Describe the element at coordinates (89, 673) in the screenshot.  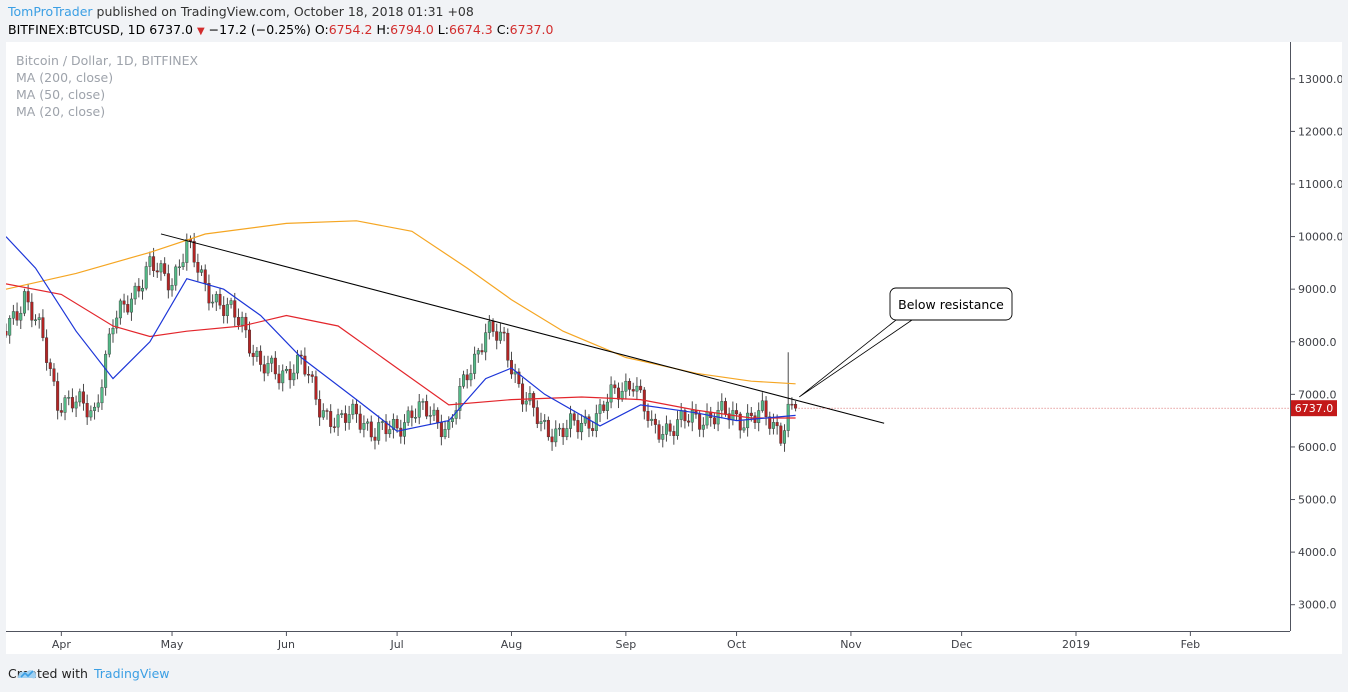
I see `footer: Created with TradingView` at that location.